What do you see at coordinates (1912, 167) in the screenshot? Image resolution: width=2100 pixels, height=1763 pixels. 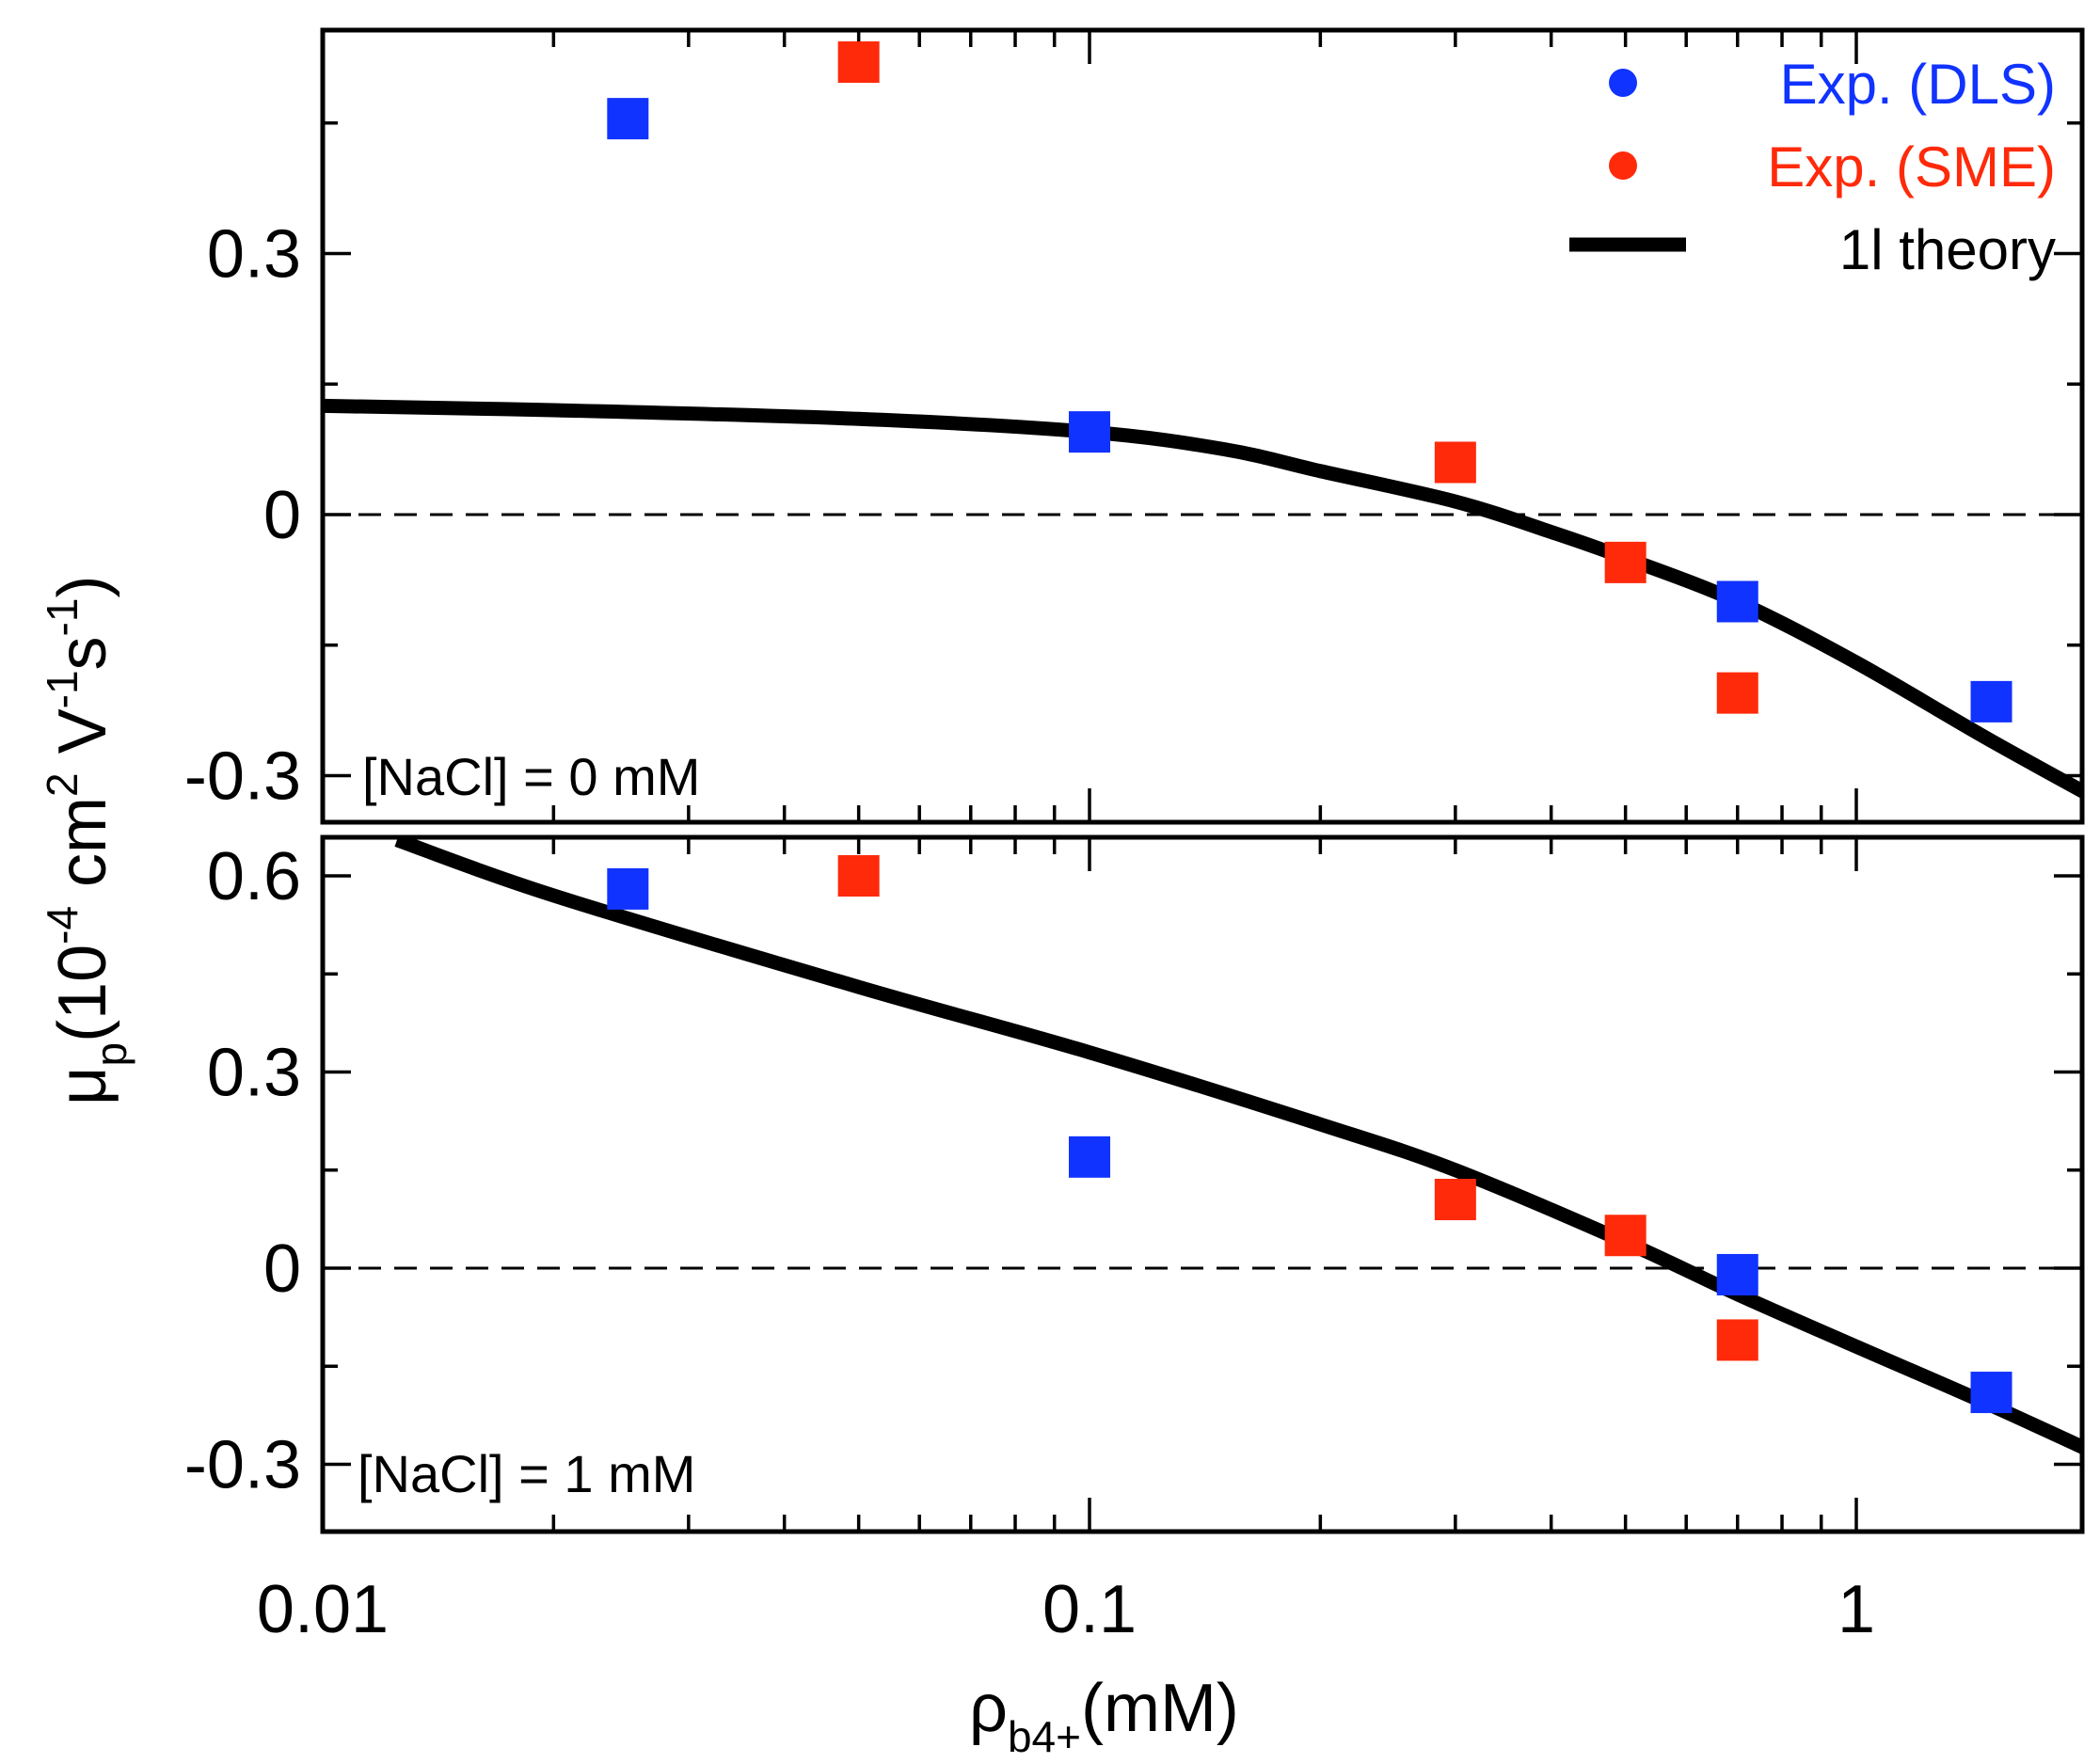 I see `legend-label: Exp. (SME)` at bounding box center [1912, 167].